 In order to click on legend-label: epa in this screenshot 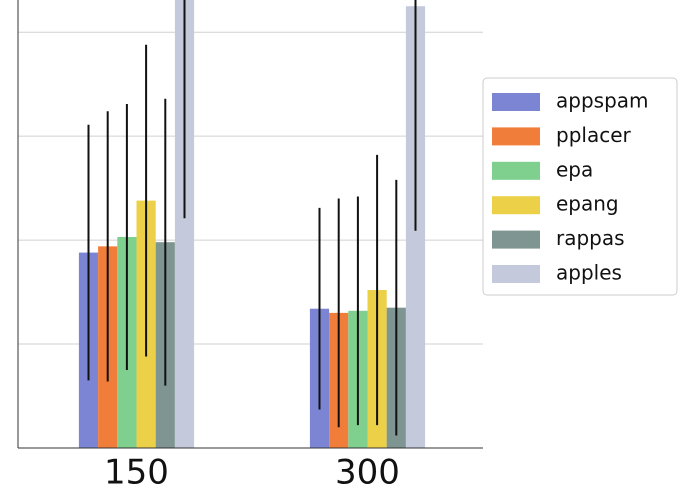, I will do `click(574, 169)`.